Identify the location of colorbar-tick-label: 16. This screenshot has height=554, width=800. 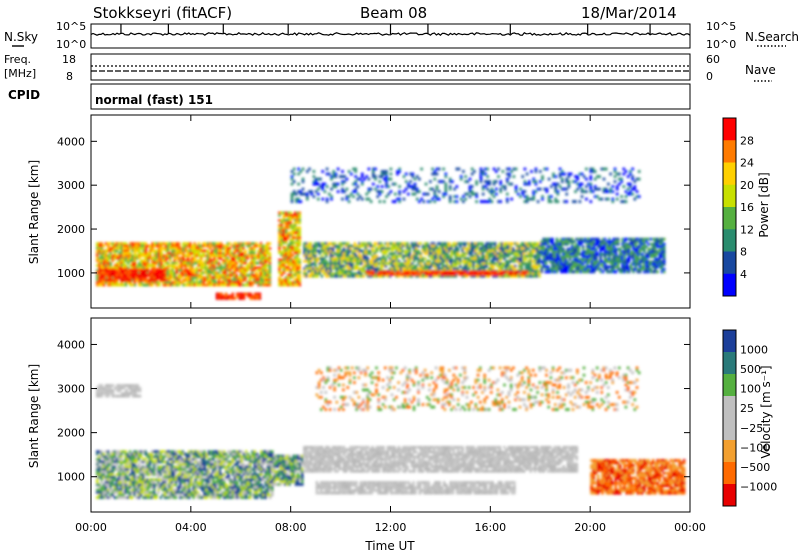
(747, 207).